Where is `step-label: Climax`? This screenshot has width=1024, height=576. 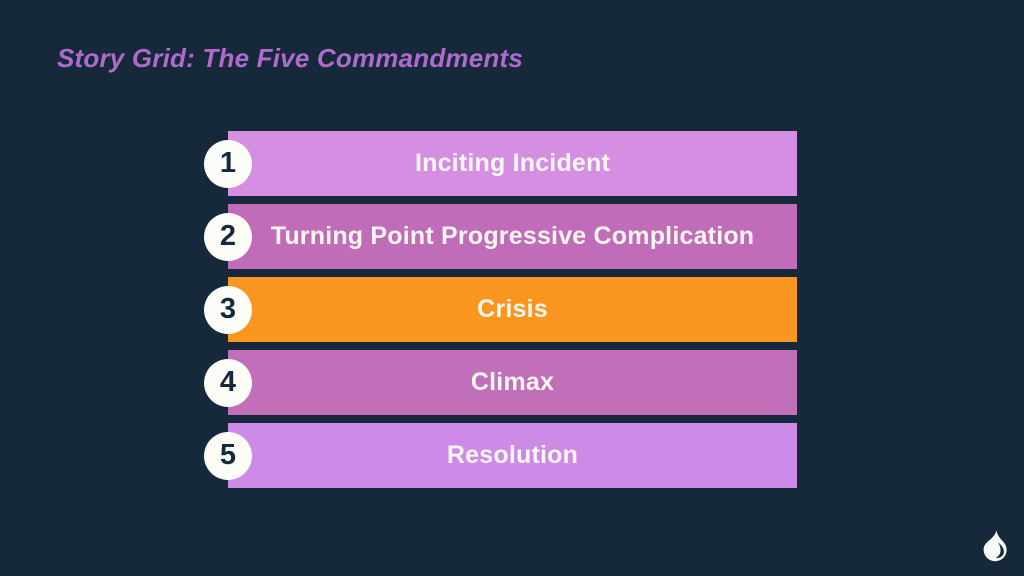
step-label: Climax is located at coordinates (512, 382).